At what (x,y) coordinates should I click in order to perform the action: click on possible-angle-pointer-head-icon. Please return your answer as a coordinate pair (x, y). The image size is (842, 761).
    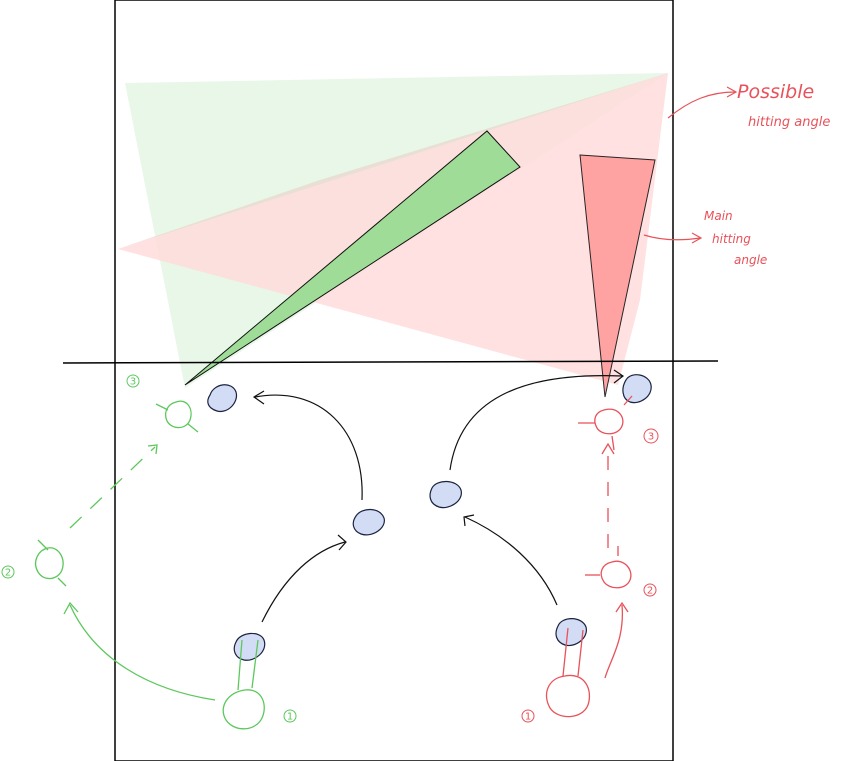
    Looking at the image, I should click on (732, 92).